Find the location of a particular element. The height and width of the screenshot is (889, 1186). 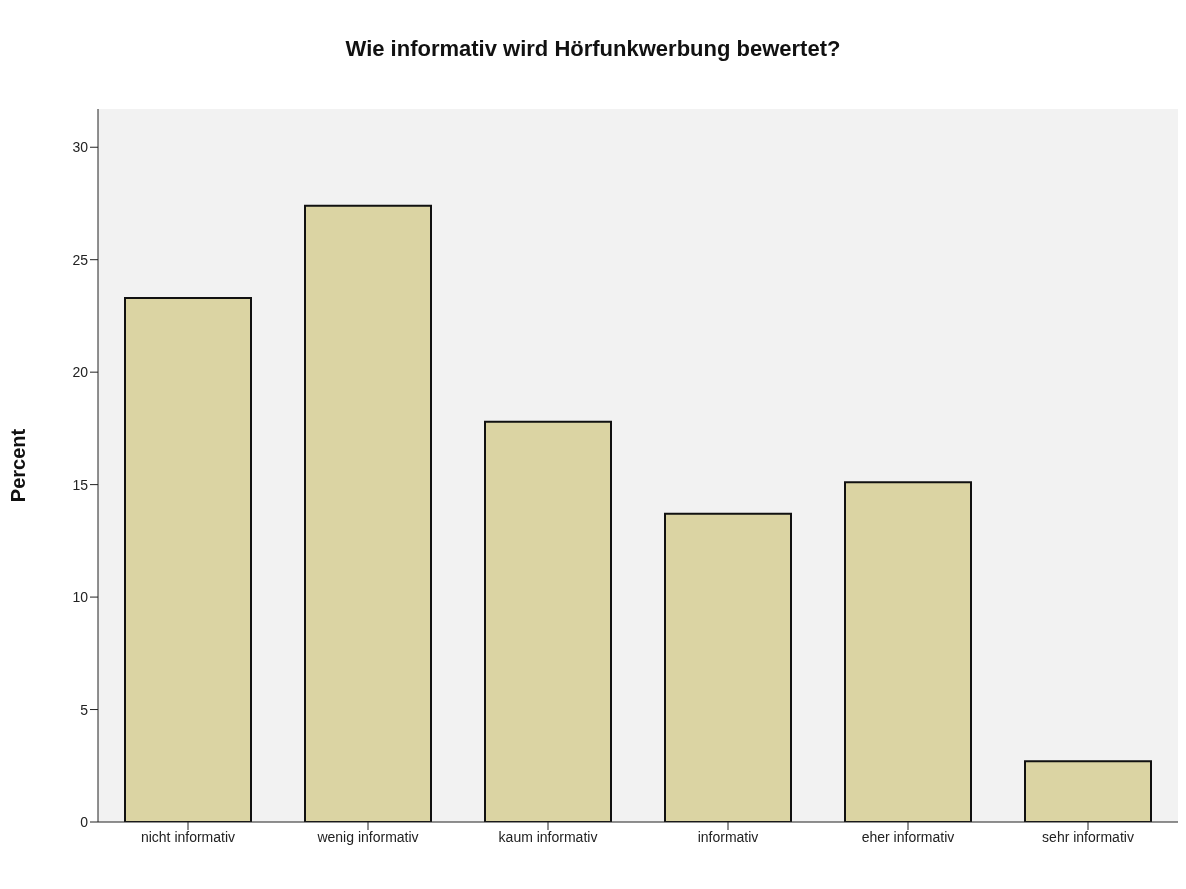

x-tick-label: nicht informativ is located at coordinates (188, 836).